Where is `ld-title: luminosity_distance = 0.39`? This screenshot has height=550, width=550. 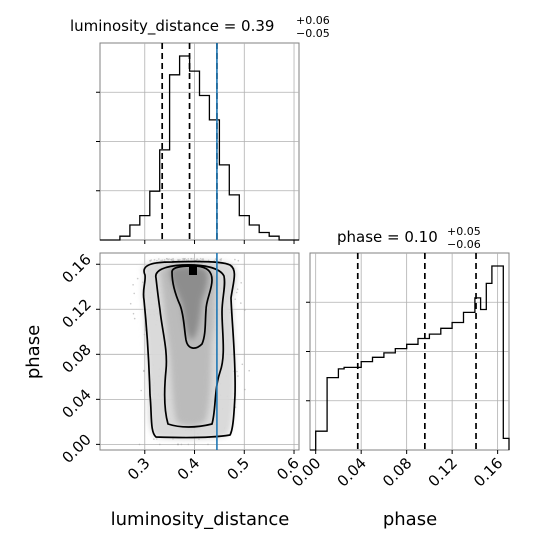 ld-title: luminosity_distance = 0.39 is located at coordinates (172, 26).